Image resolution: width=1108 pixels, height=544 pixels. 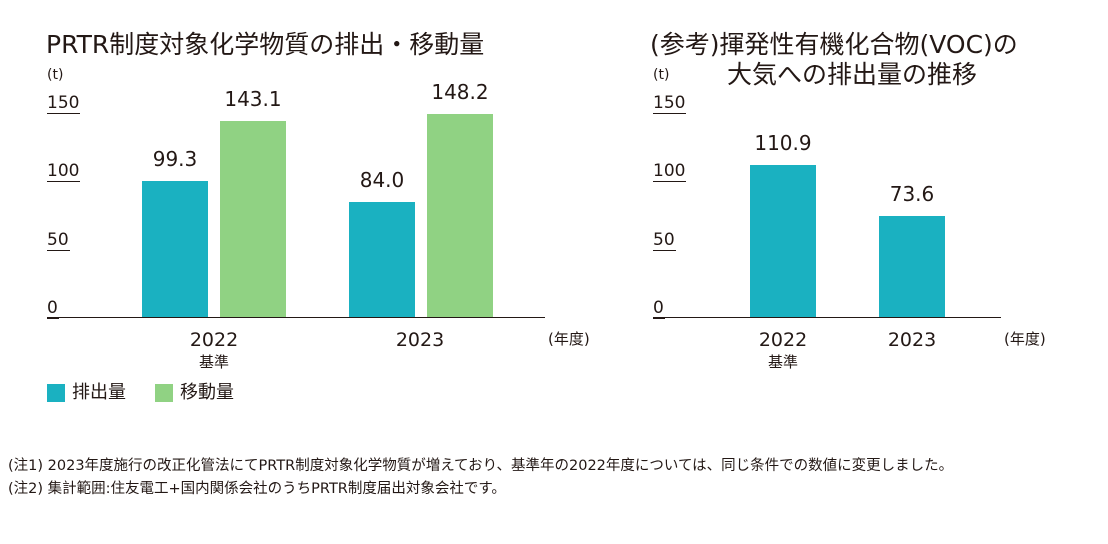 I want to click on chart1-label-2022-transfer: 143.1, so click(x=253, y=99).